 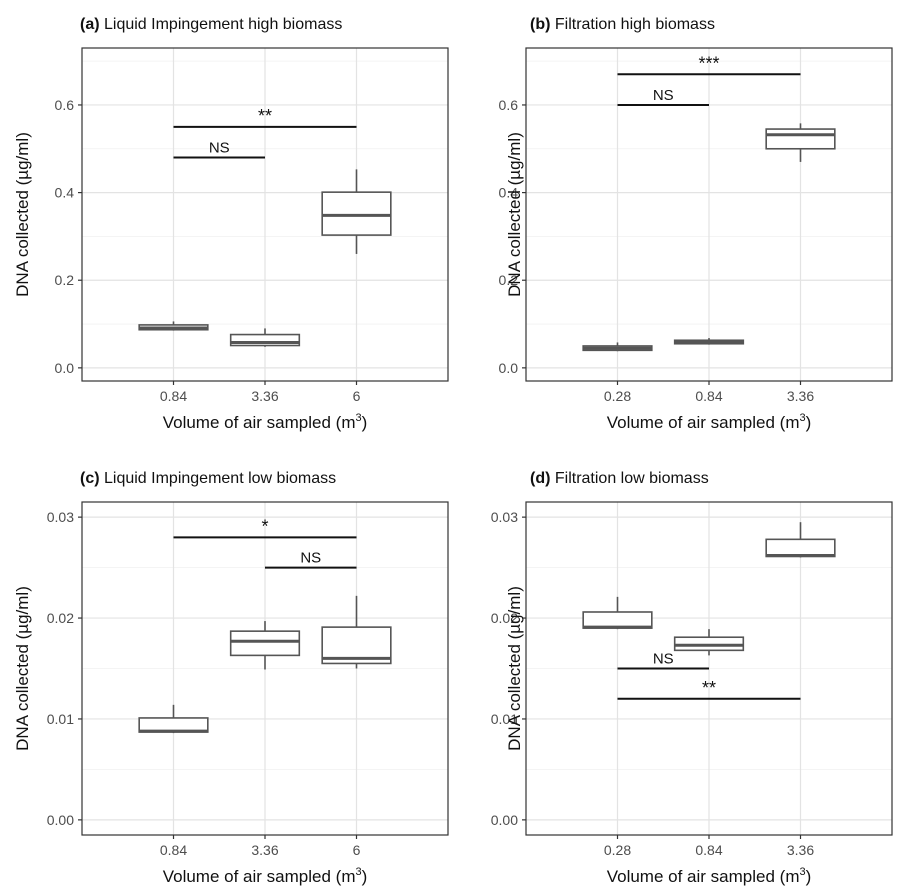 I want to click on panel-title: (a) Liquid Impingement high biomass, so click(x=211, y=24).